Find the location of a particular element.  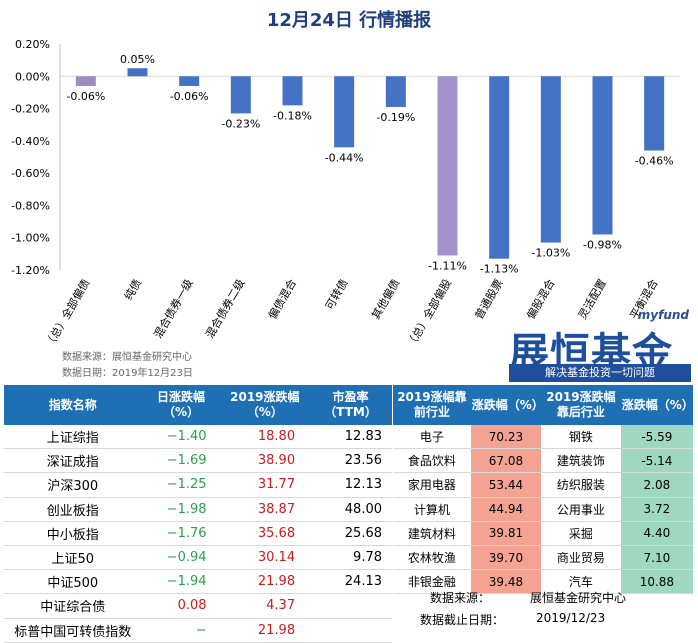

top-industry: 电子 is located at coordinates (432, 437).